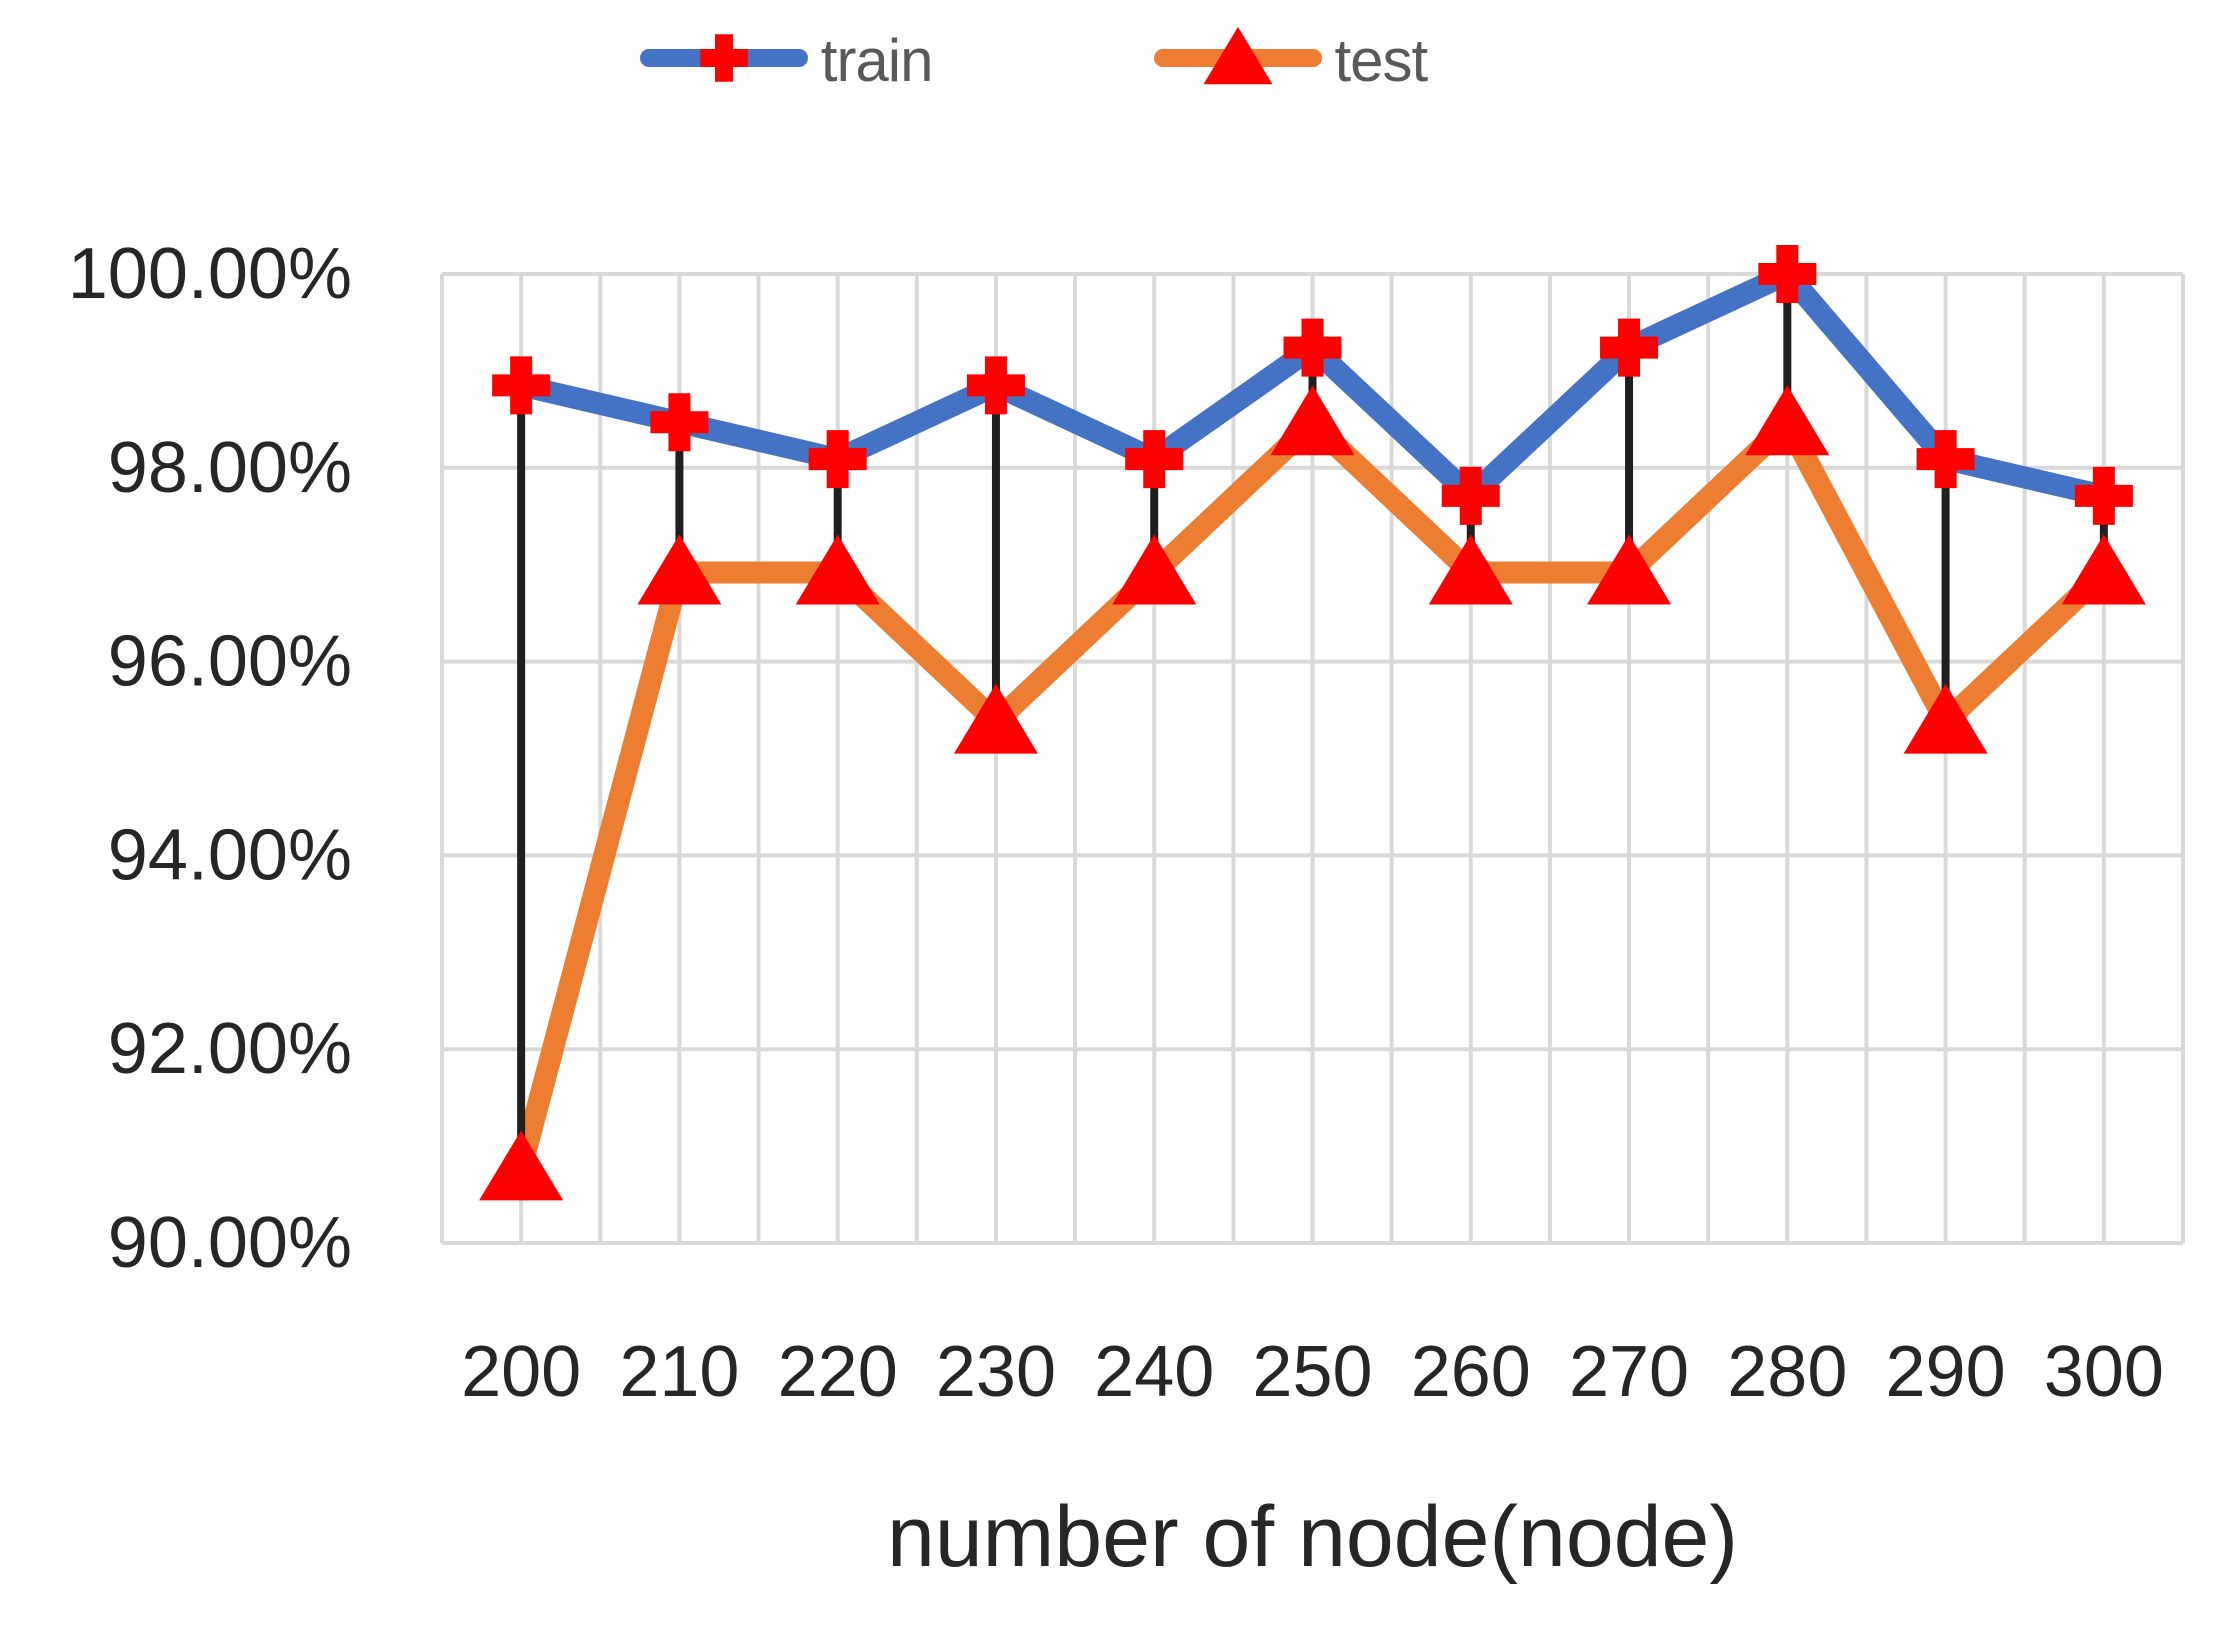 The width and height of the screenshot is (2233, 1644). Describe the element at coordinates (724, 60) in the screenshot. I see `legend-sample-train-line-plus-icon` at that location.